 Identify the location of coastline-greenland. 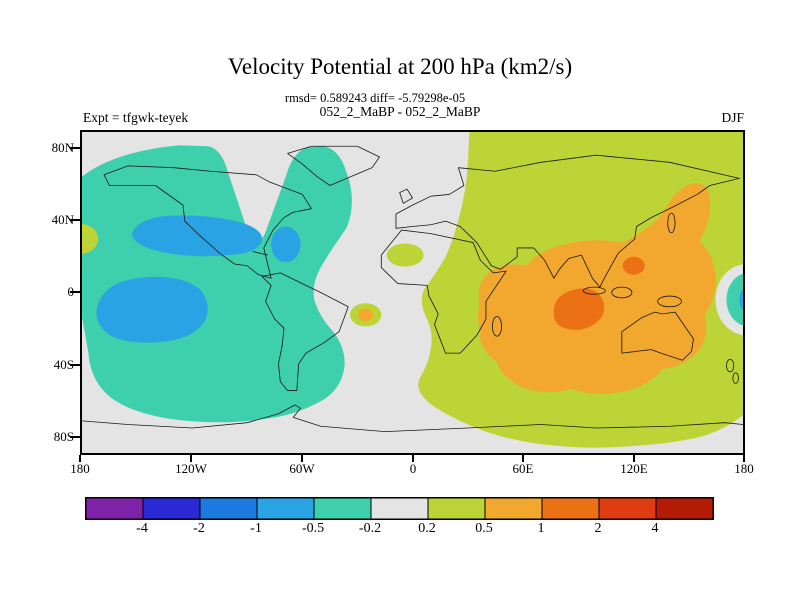
(333, 165).